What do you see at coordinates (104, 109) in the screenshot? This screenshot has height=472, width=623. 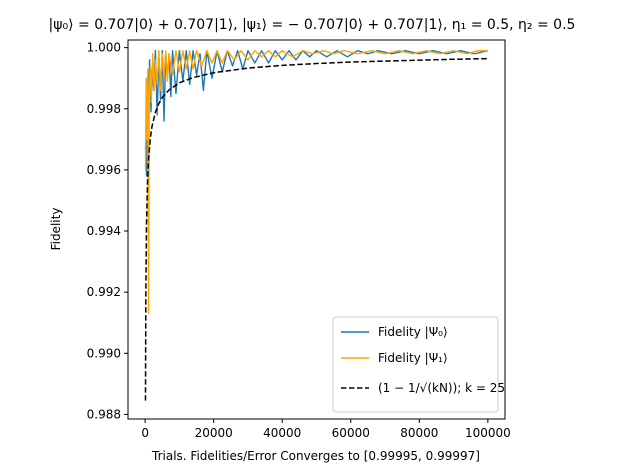 I see `y-tick-label-5: 0.998` at bounding box center [104, 109].